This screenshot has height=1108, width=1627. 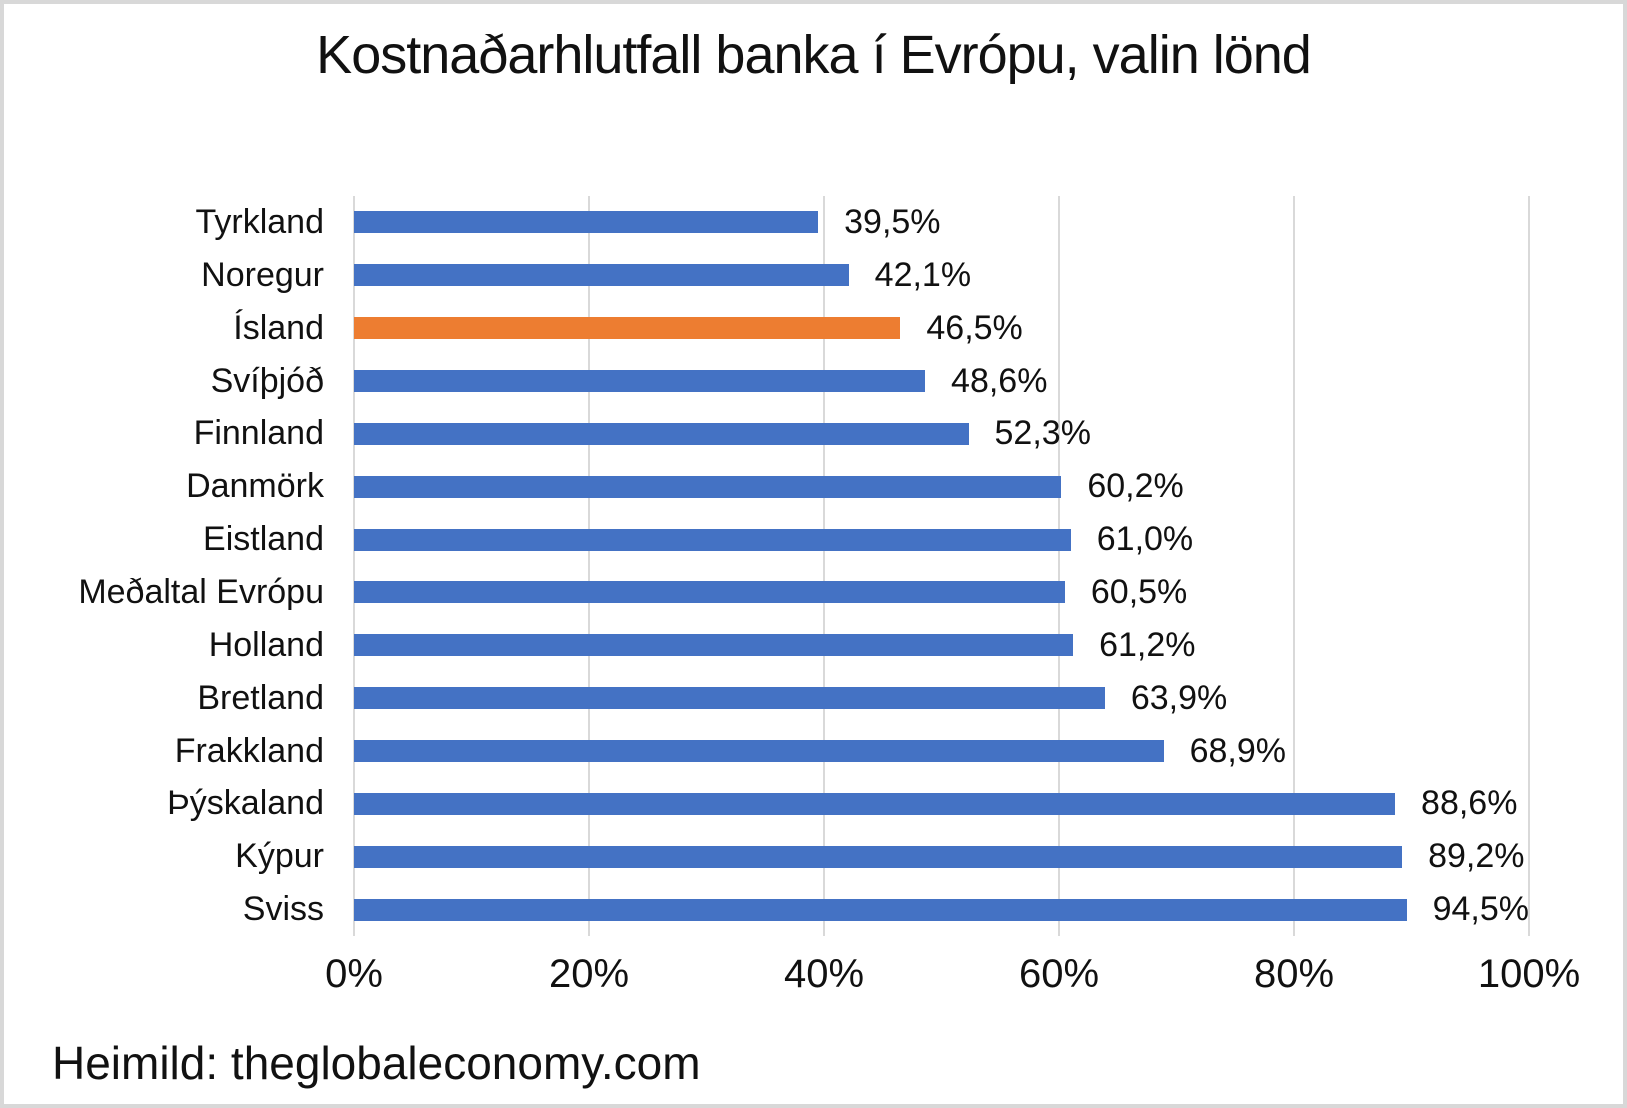 I want to click on x-tick-label: 0%, so click(x=354, y=974).